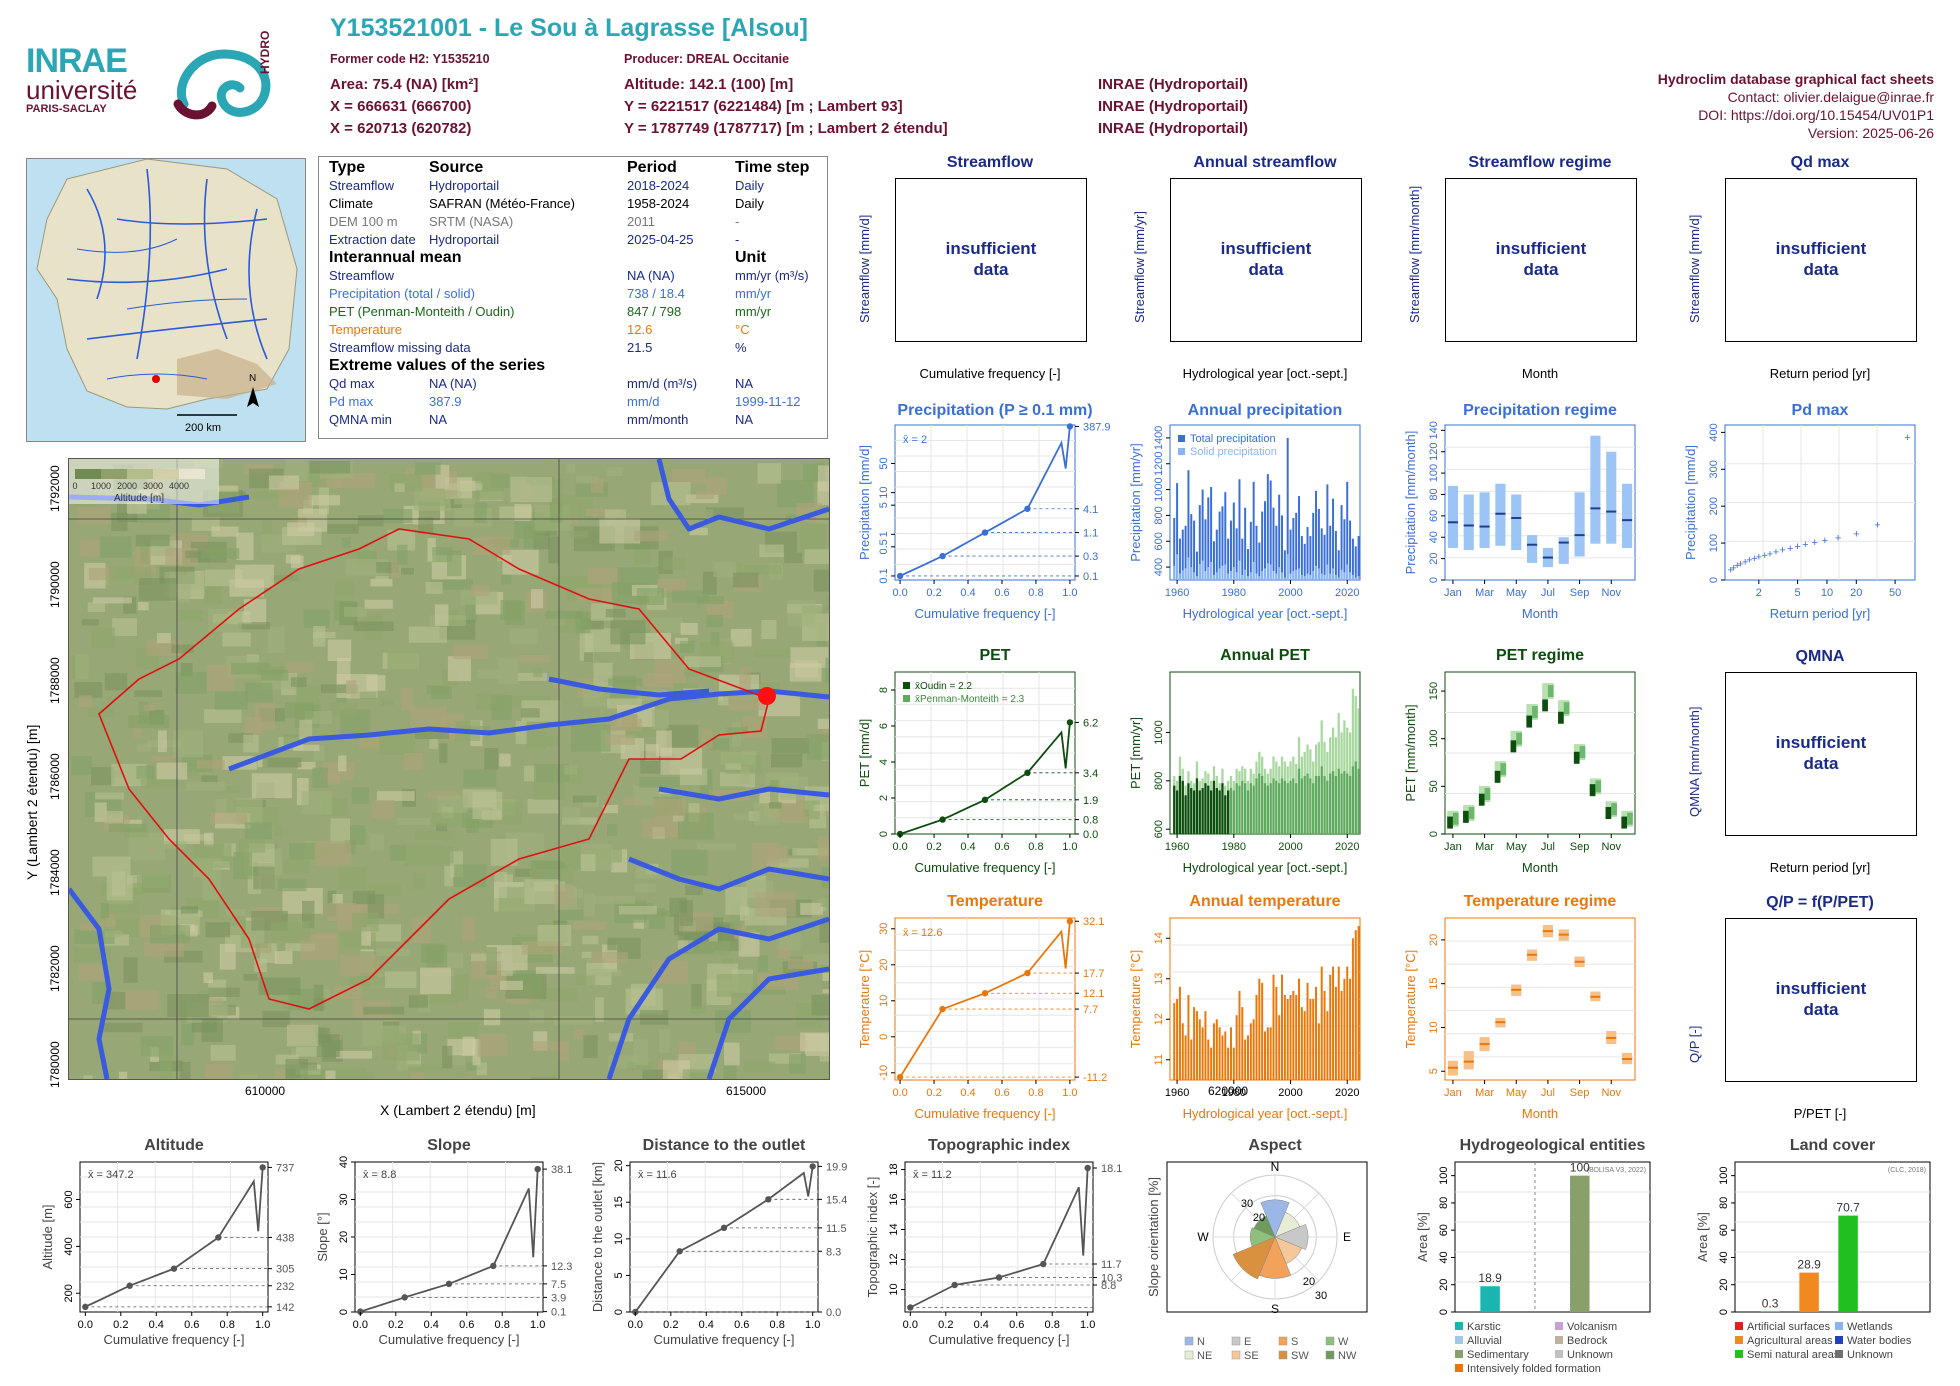 The height and width of the screenshot is (1386, 1960). What do you see at coordinates (1516, 847) in the screenshot?
I see `x-tick-label: May` at bounding box center [1516, 847].